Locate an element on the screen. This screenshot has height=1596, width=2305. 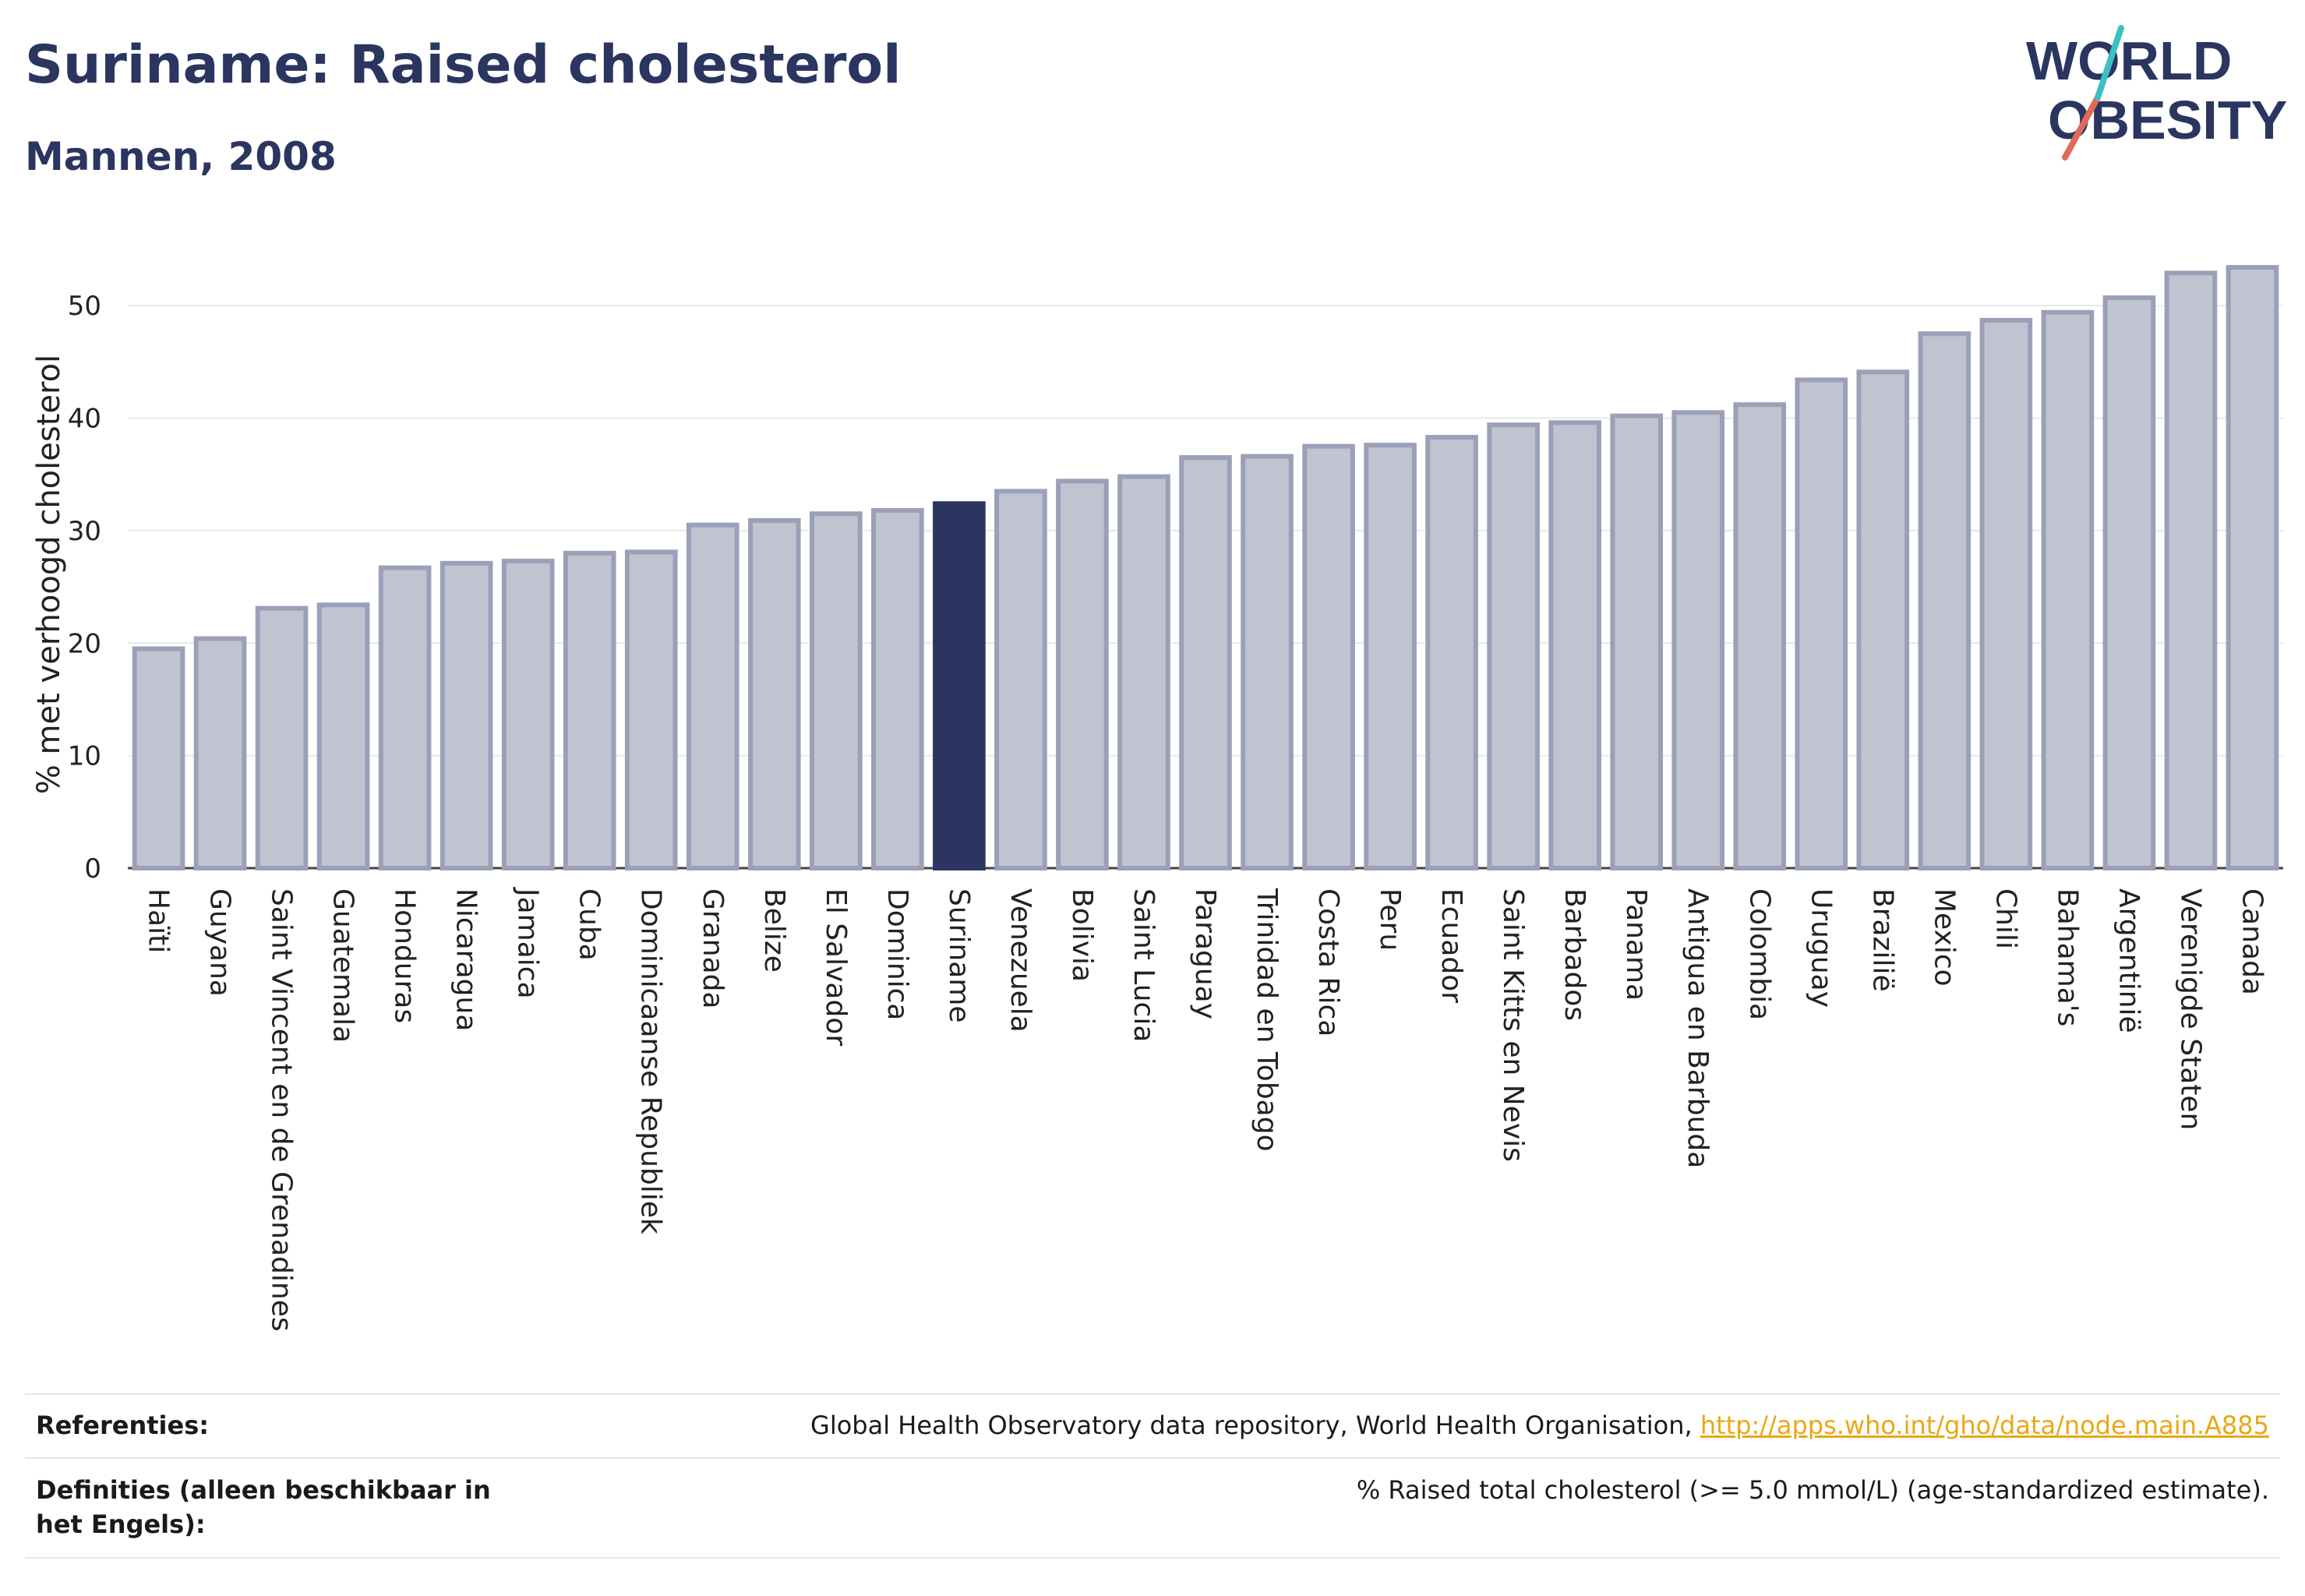
x-tick-label: Bolivia is located at coordinates (1082, 935).